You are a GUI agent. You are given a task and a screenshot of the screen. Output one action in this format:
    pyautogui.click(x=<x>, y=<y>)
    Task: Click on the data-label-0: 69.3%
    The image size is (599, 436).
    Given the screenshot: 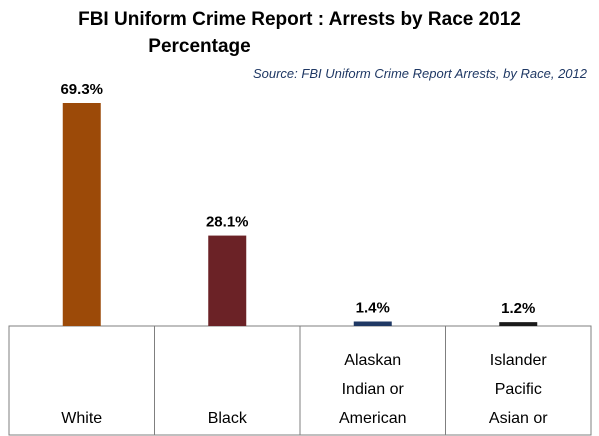 What is the action you would take?
    pyautogui.click(x=81, y=89)
    